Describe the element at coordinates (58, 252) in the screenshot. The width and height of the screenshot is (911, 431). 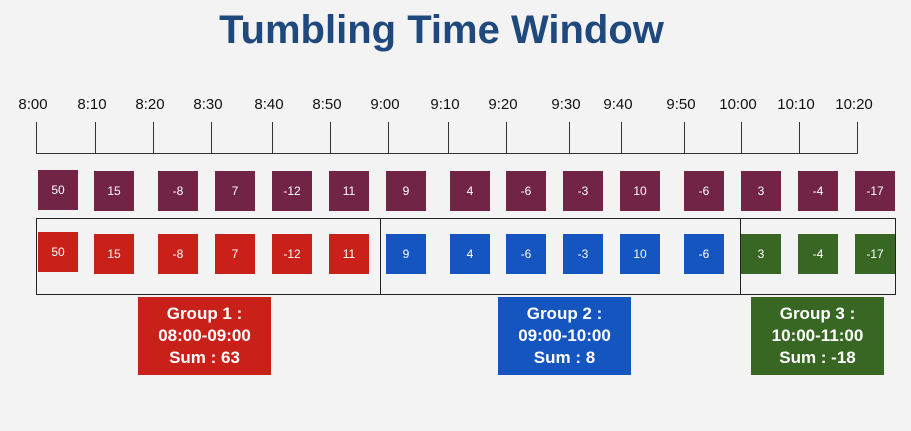
I see `grouped-event-box: 50` at that location.